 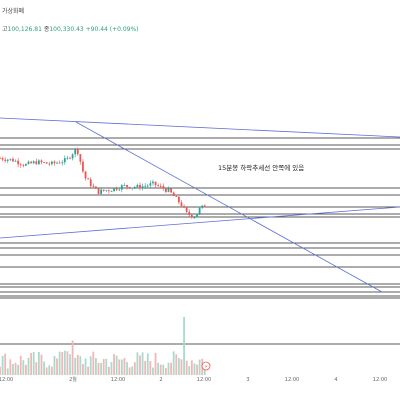 I want to click on ascending-trendline, so click(x=200, y=222).